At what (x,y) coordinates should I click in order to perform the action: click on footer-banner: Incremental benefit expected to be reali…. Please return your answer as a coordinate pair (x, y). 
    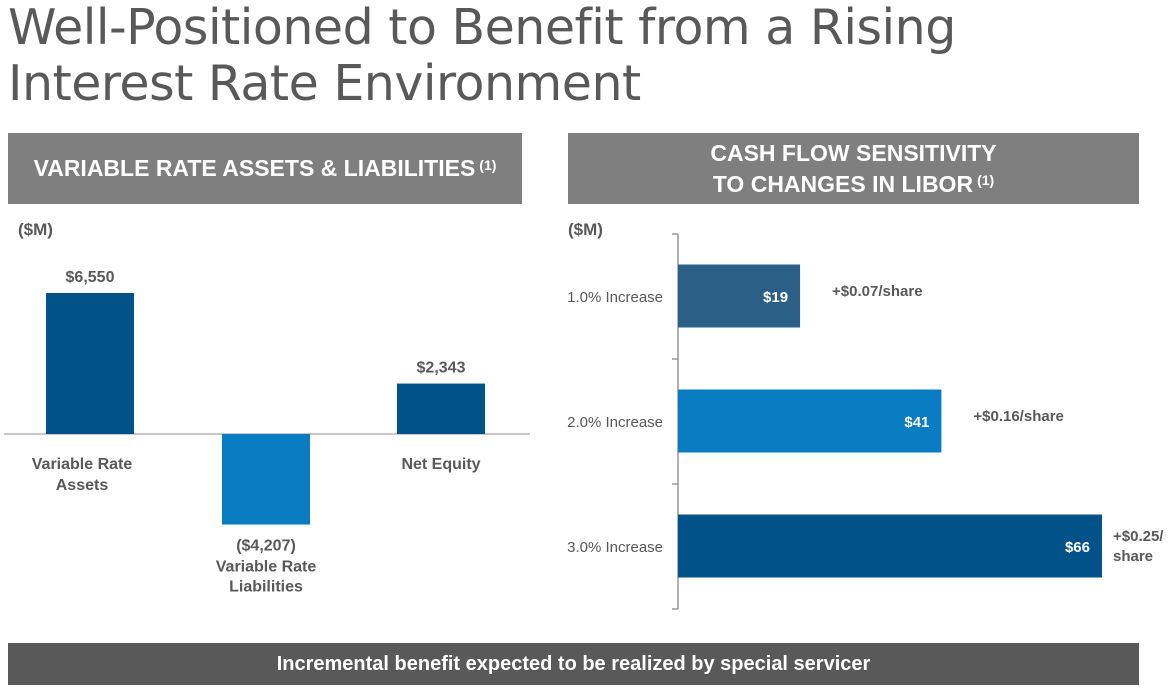
    Looking at the image, I should click on (573, 664).